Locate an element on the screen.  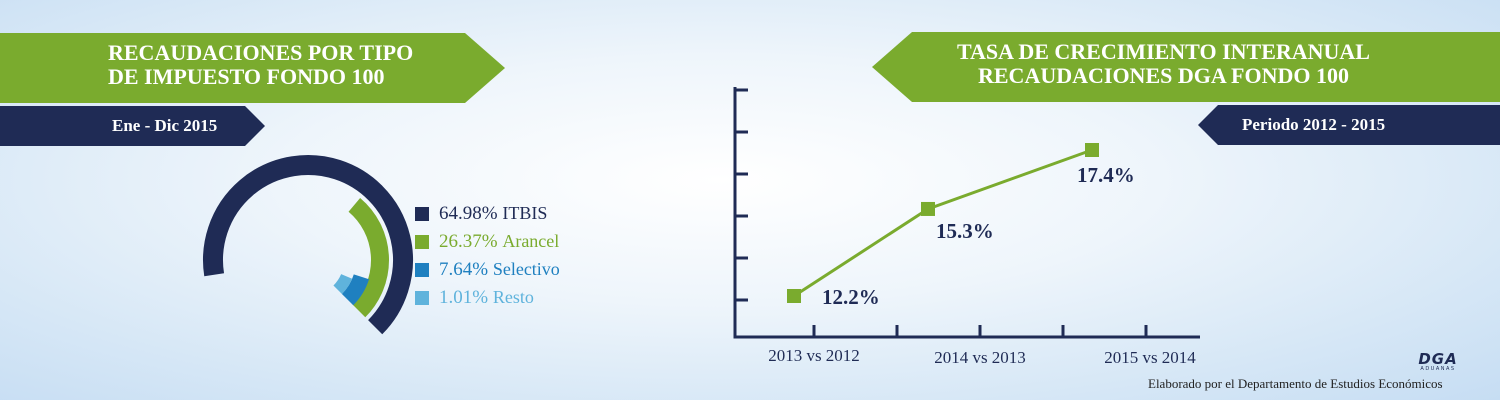
dga-logo-text: DGA is located at coordinates (1438, 359).